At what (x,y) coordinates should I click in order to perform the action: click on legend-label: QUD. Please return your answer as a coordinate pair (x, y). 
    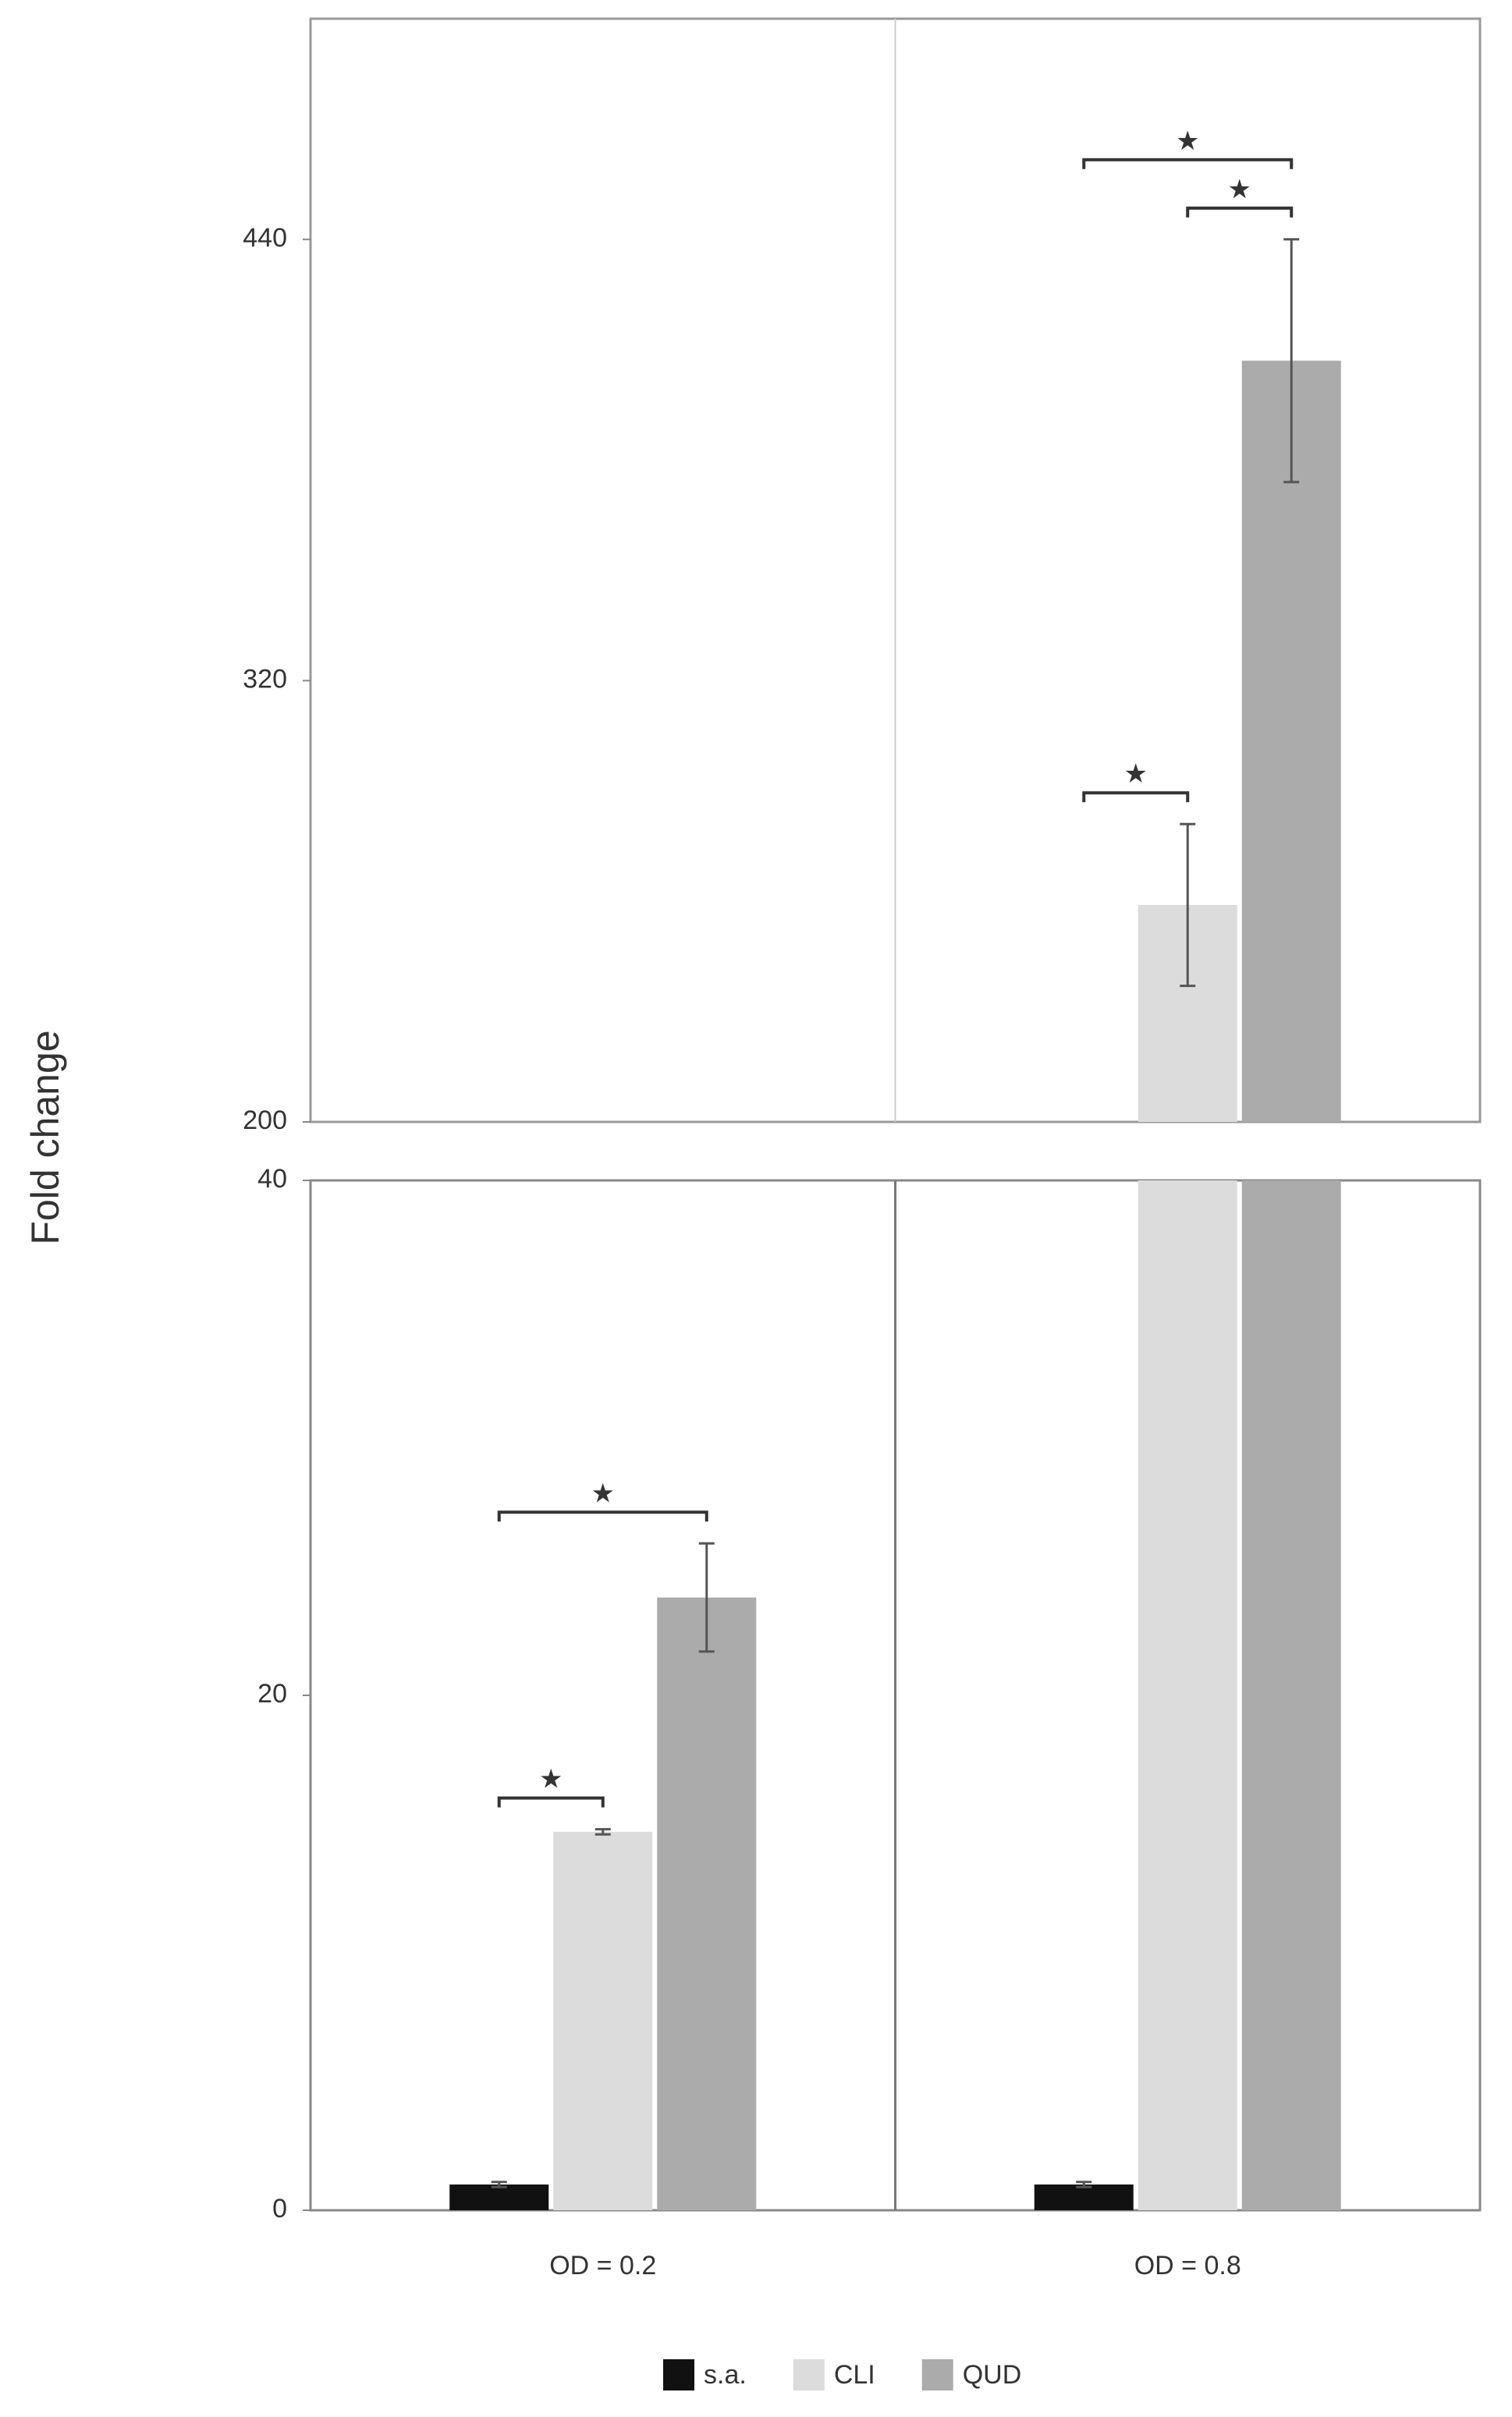
    Looking at the image, I should click on (993, 2375).